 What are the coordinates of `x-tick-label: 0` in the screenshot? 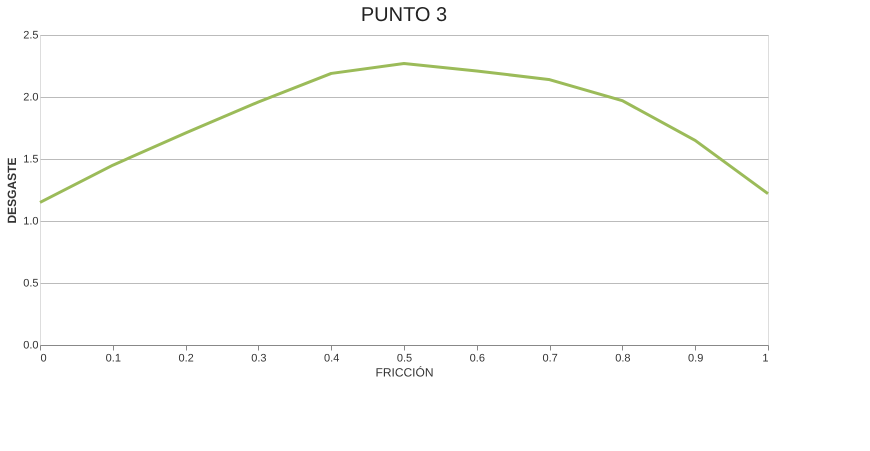 It's located at (43, 358).